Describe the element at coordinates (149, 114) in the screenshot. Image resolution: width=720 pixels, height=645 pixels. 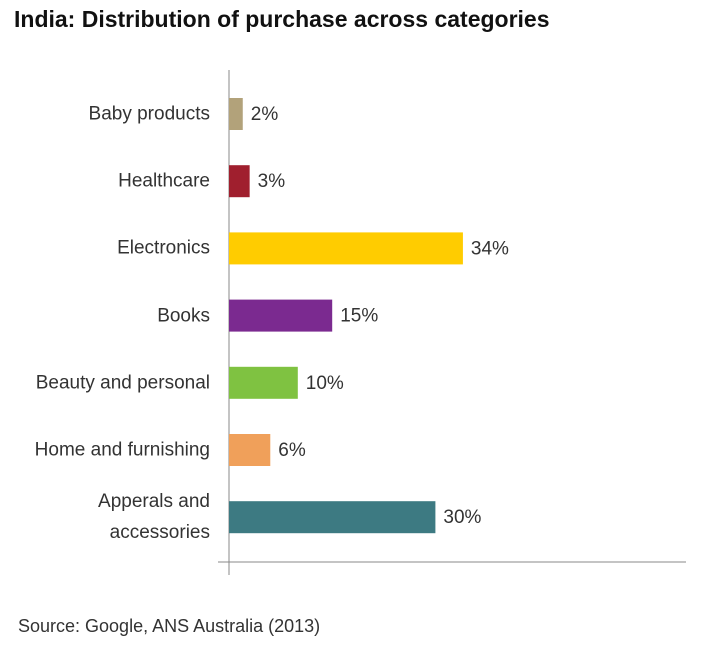
I see `category-label: Baby products` at that location.